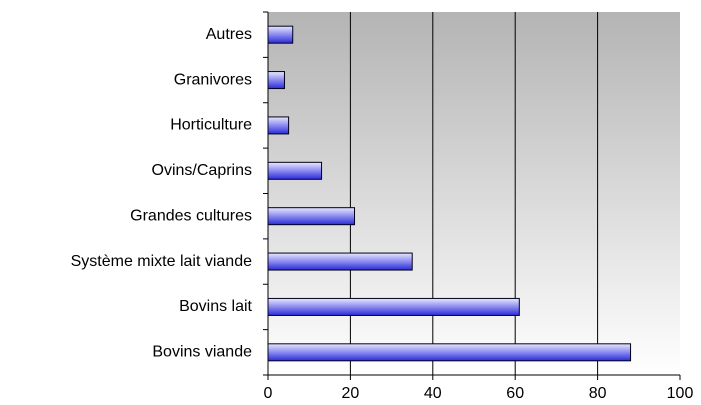  Describe the element at coordinates (268, 393) in the screenshot. I see `x-tick-label: 0` at that location.